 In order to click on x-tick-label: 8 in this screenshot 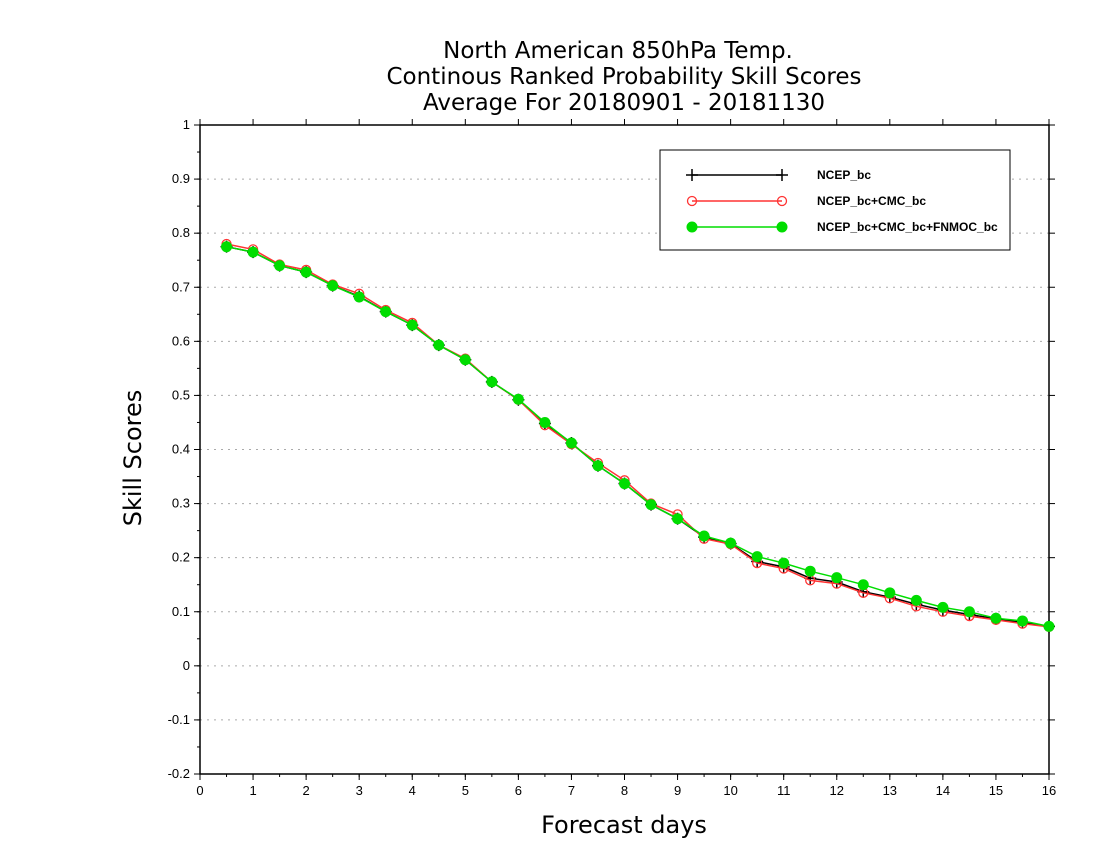, I will do `click(624, 790)`.